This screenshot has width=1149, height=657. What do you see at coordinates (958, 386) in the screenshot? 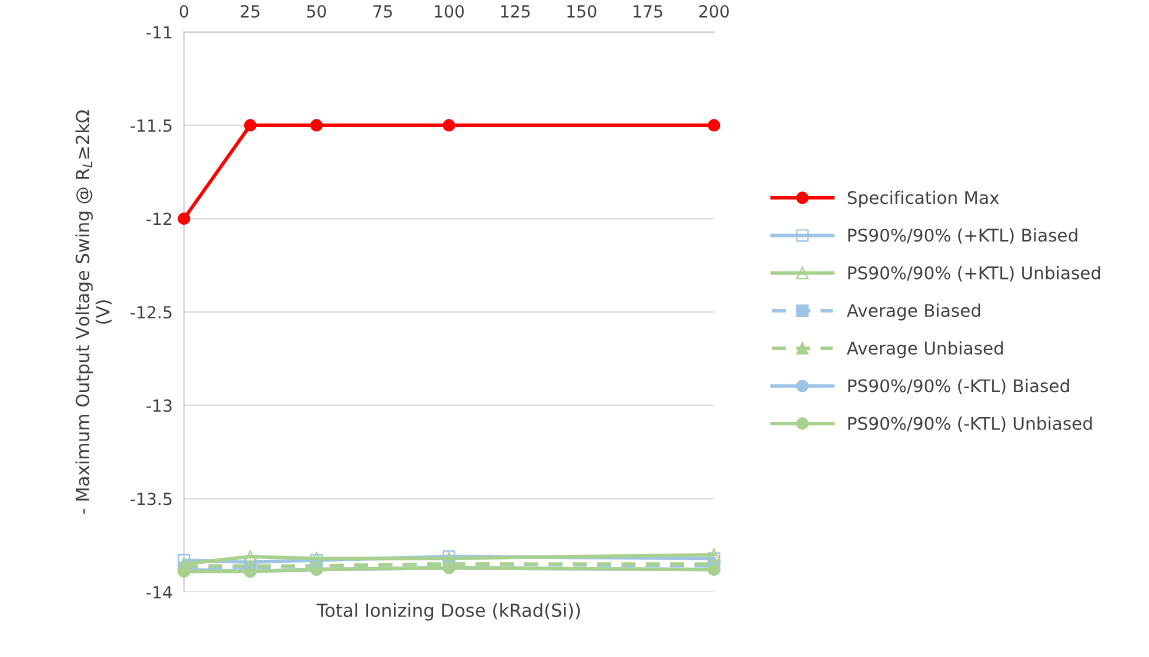
I see `legend-label: PS90%/90% (-KTL) Biased` at bounding box center [958, 386].